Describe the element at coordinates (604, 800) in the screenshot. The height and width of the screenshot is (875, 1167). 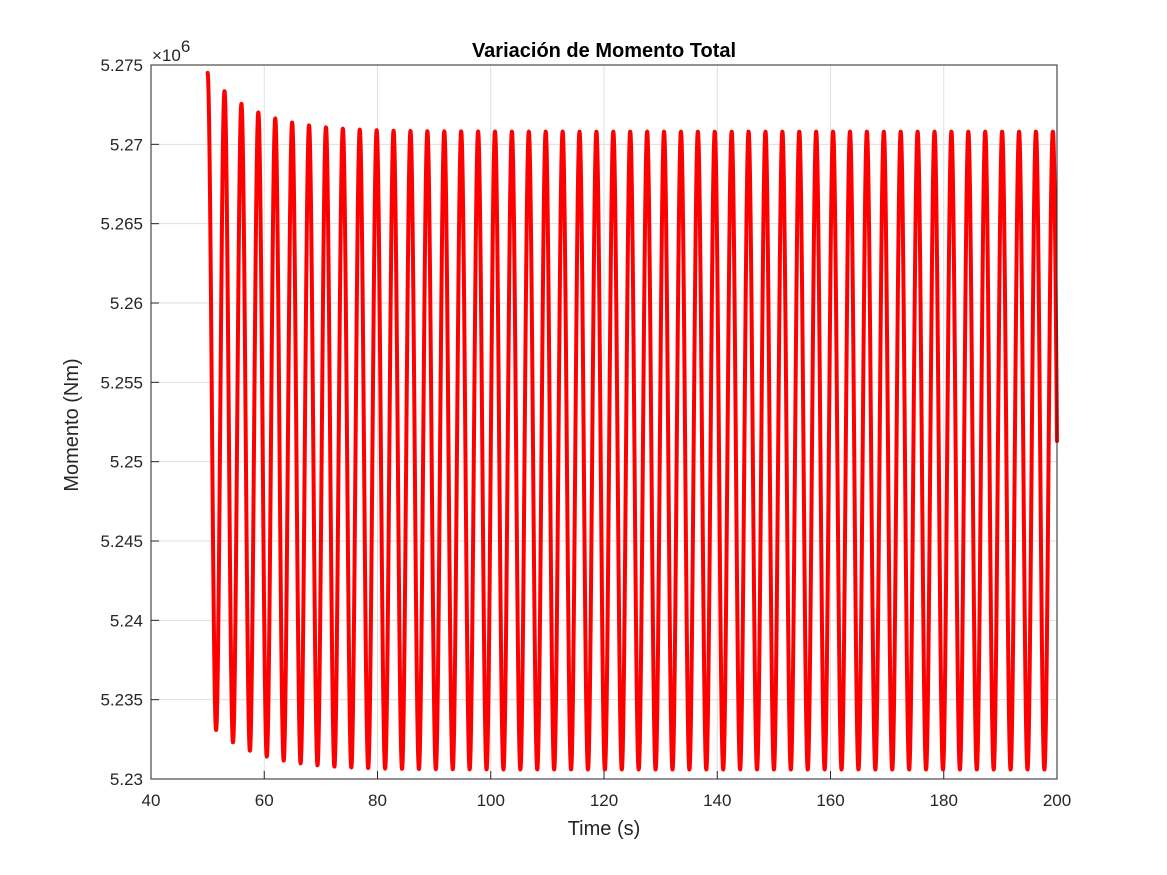
I see `x-tick-label: 120` at that location.